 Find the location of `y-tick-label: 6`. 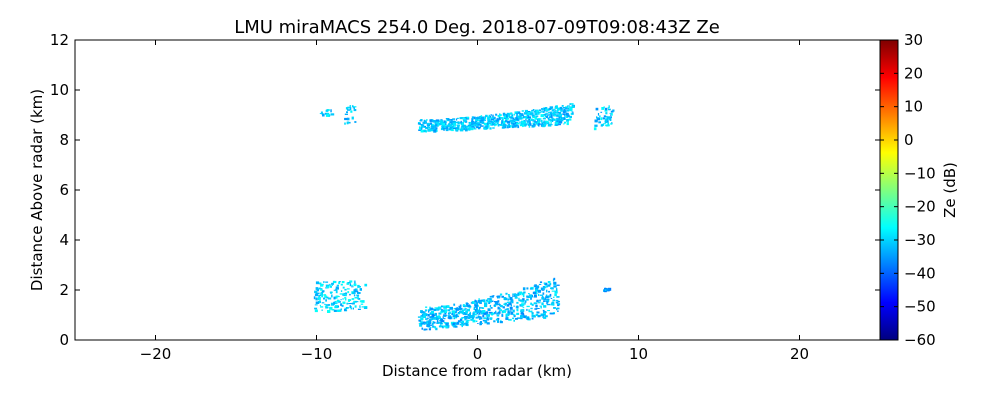

y-tick-label: 6 is located at coordinates (64, 190).